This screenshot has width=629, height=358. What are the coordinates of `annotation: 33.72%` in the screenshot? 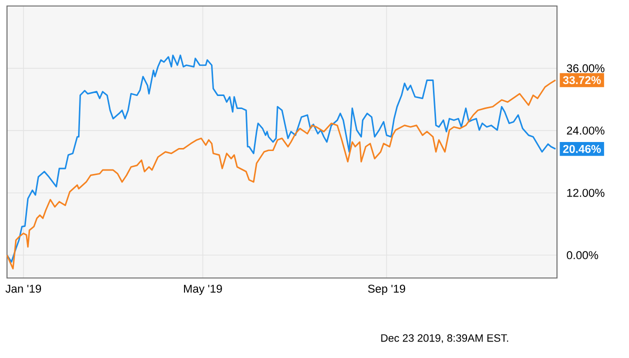 It's located at (581, 80).